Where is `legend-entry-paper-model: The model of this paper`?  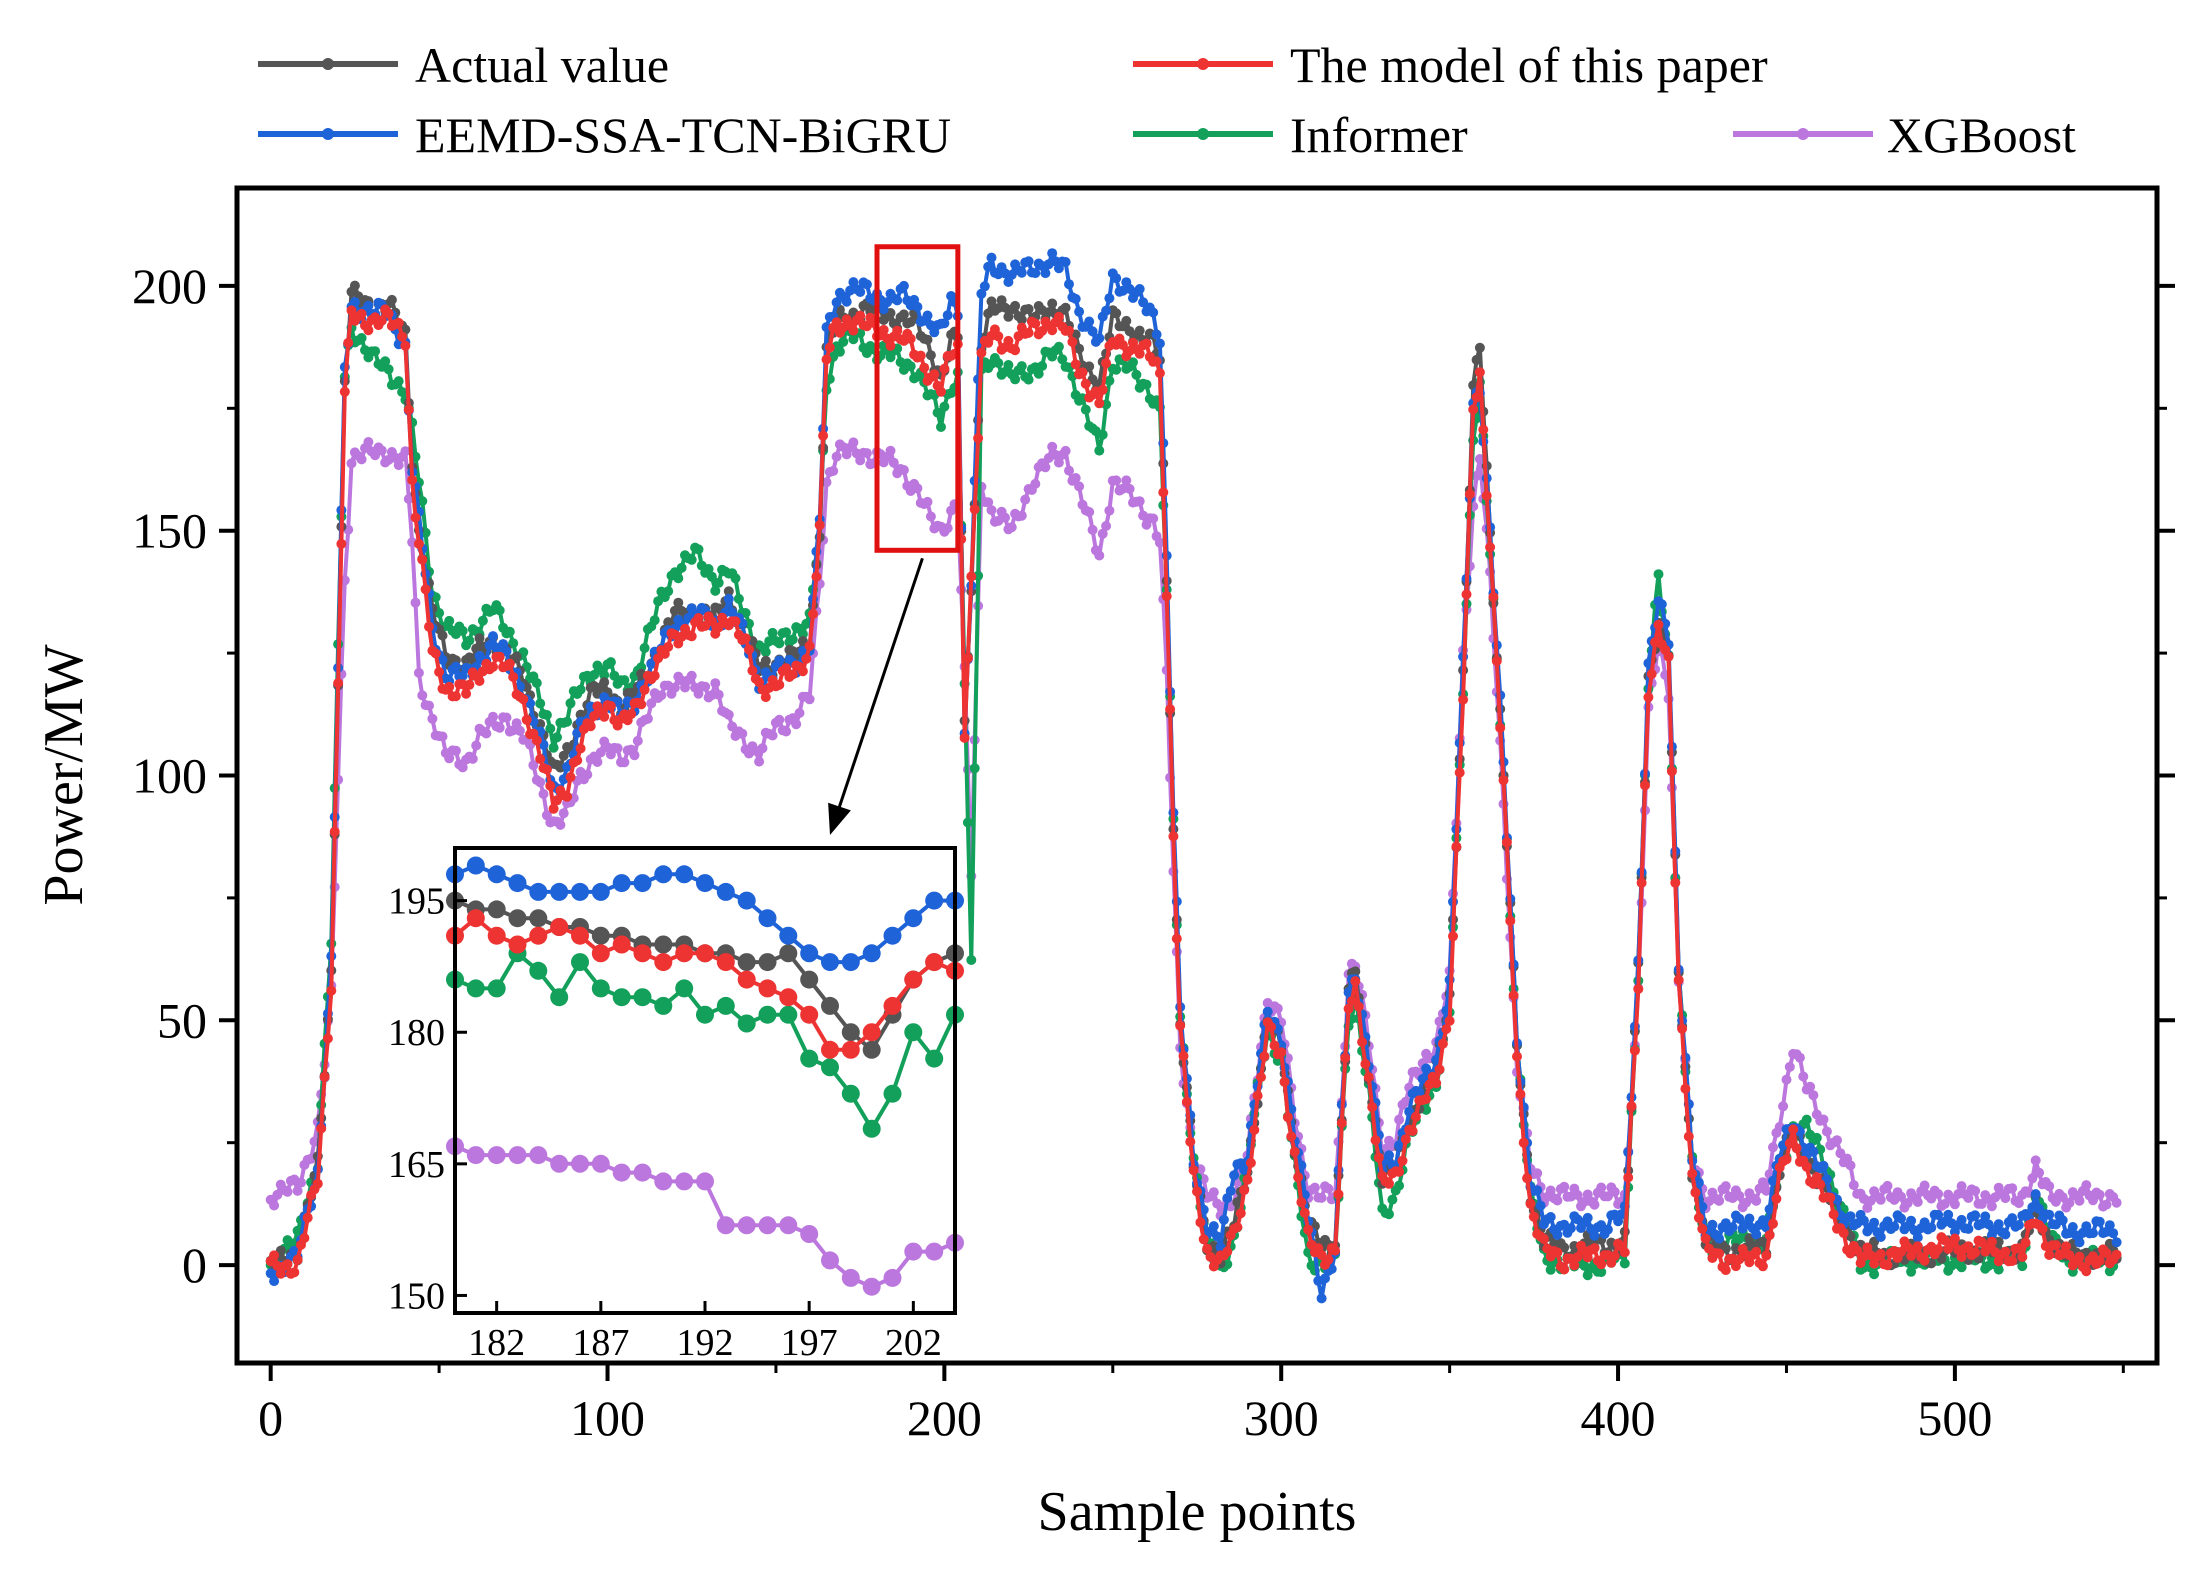
legend-entry-paper-model: The model of this paper is located at coordinates (1450, 65).